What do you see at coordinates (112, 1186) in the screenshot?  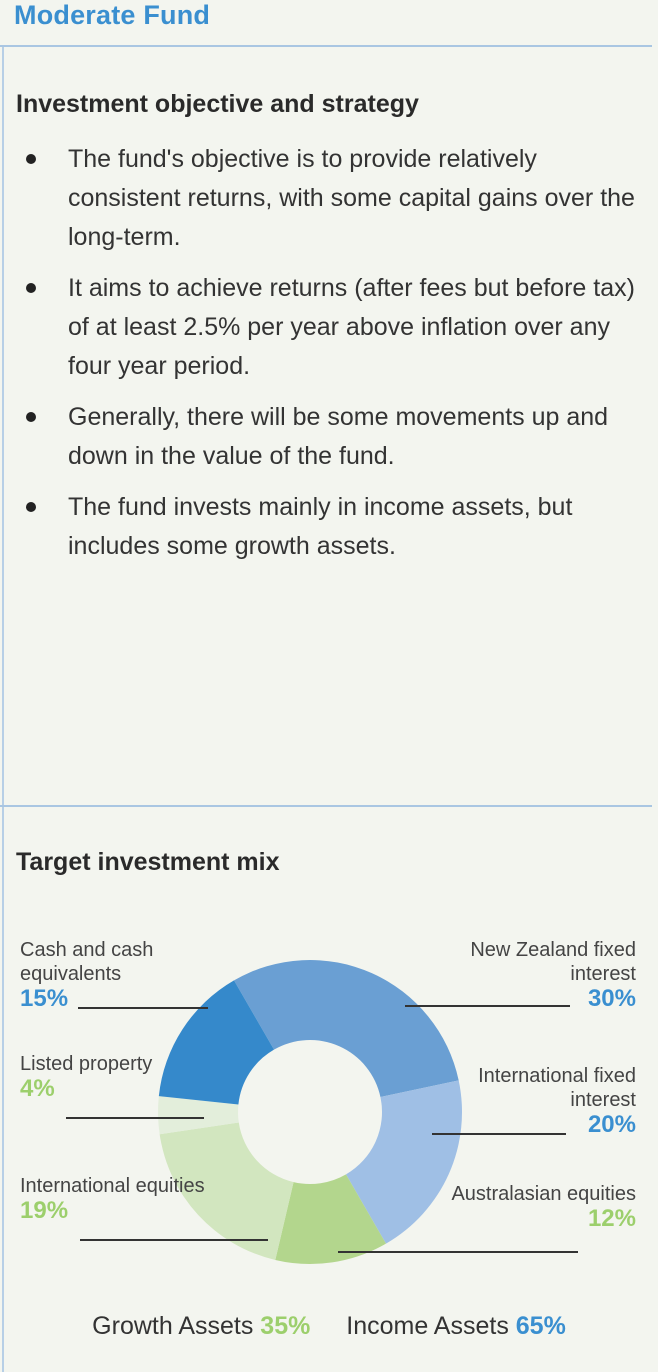 I see `slice-label-text: International equities` at bounding box center [112, 1186].